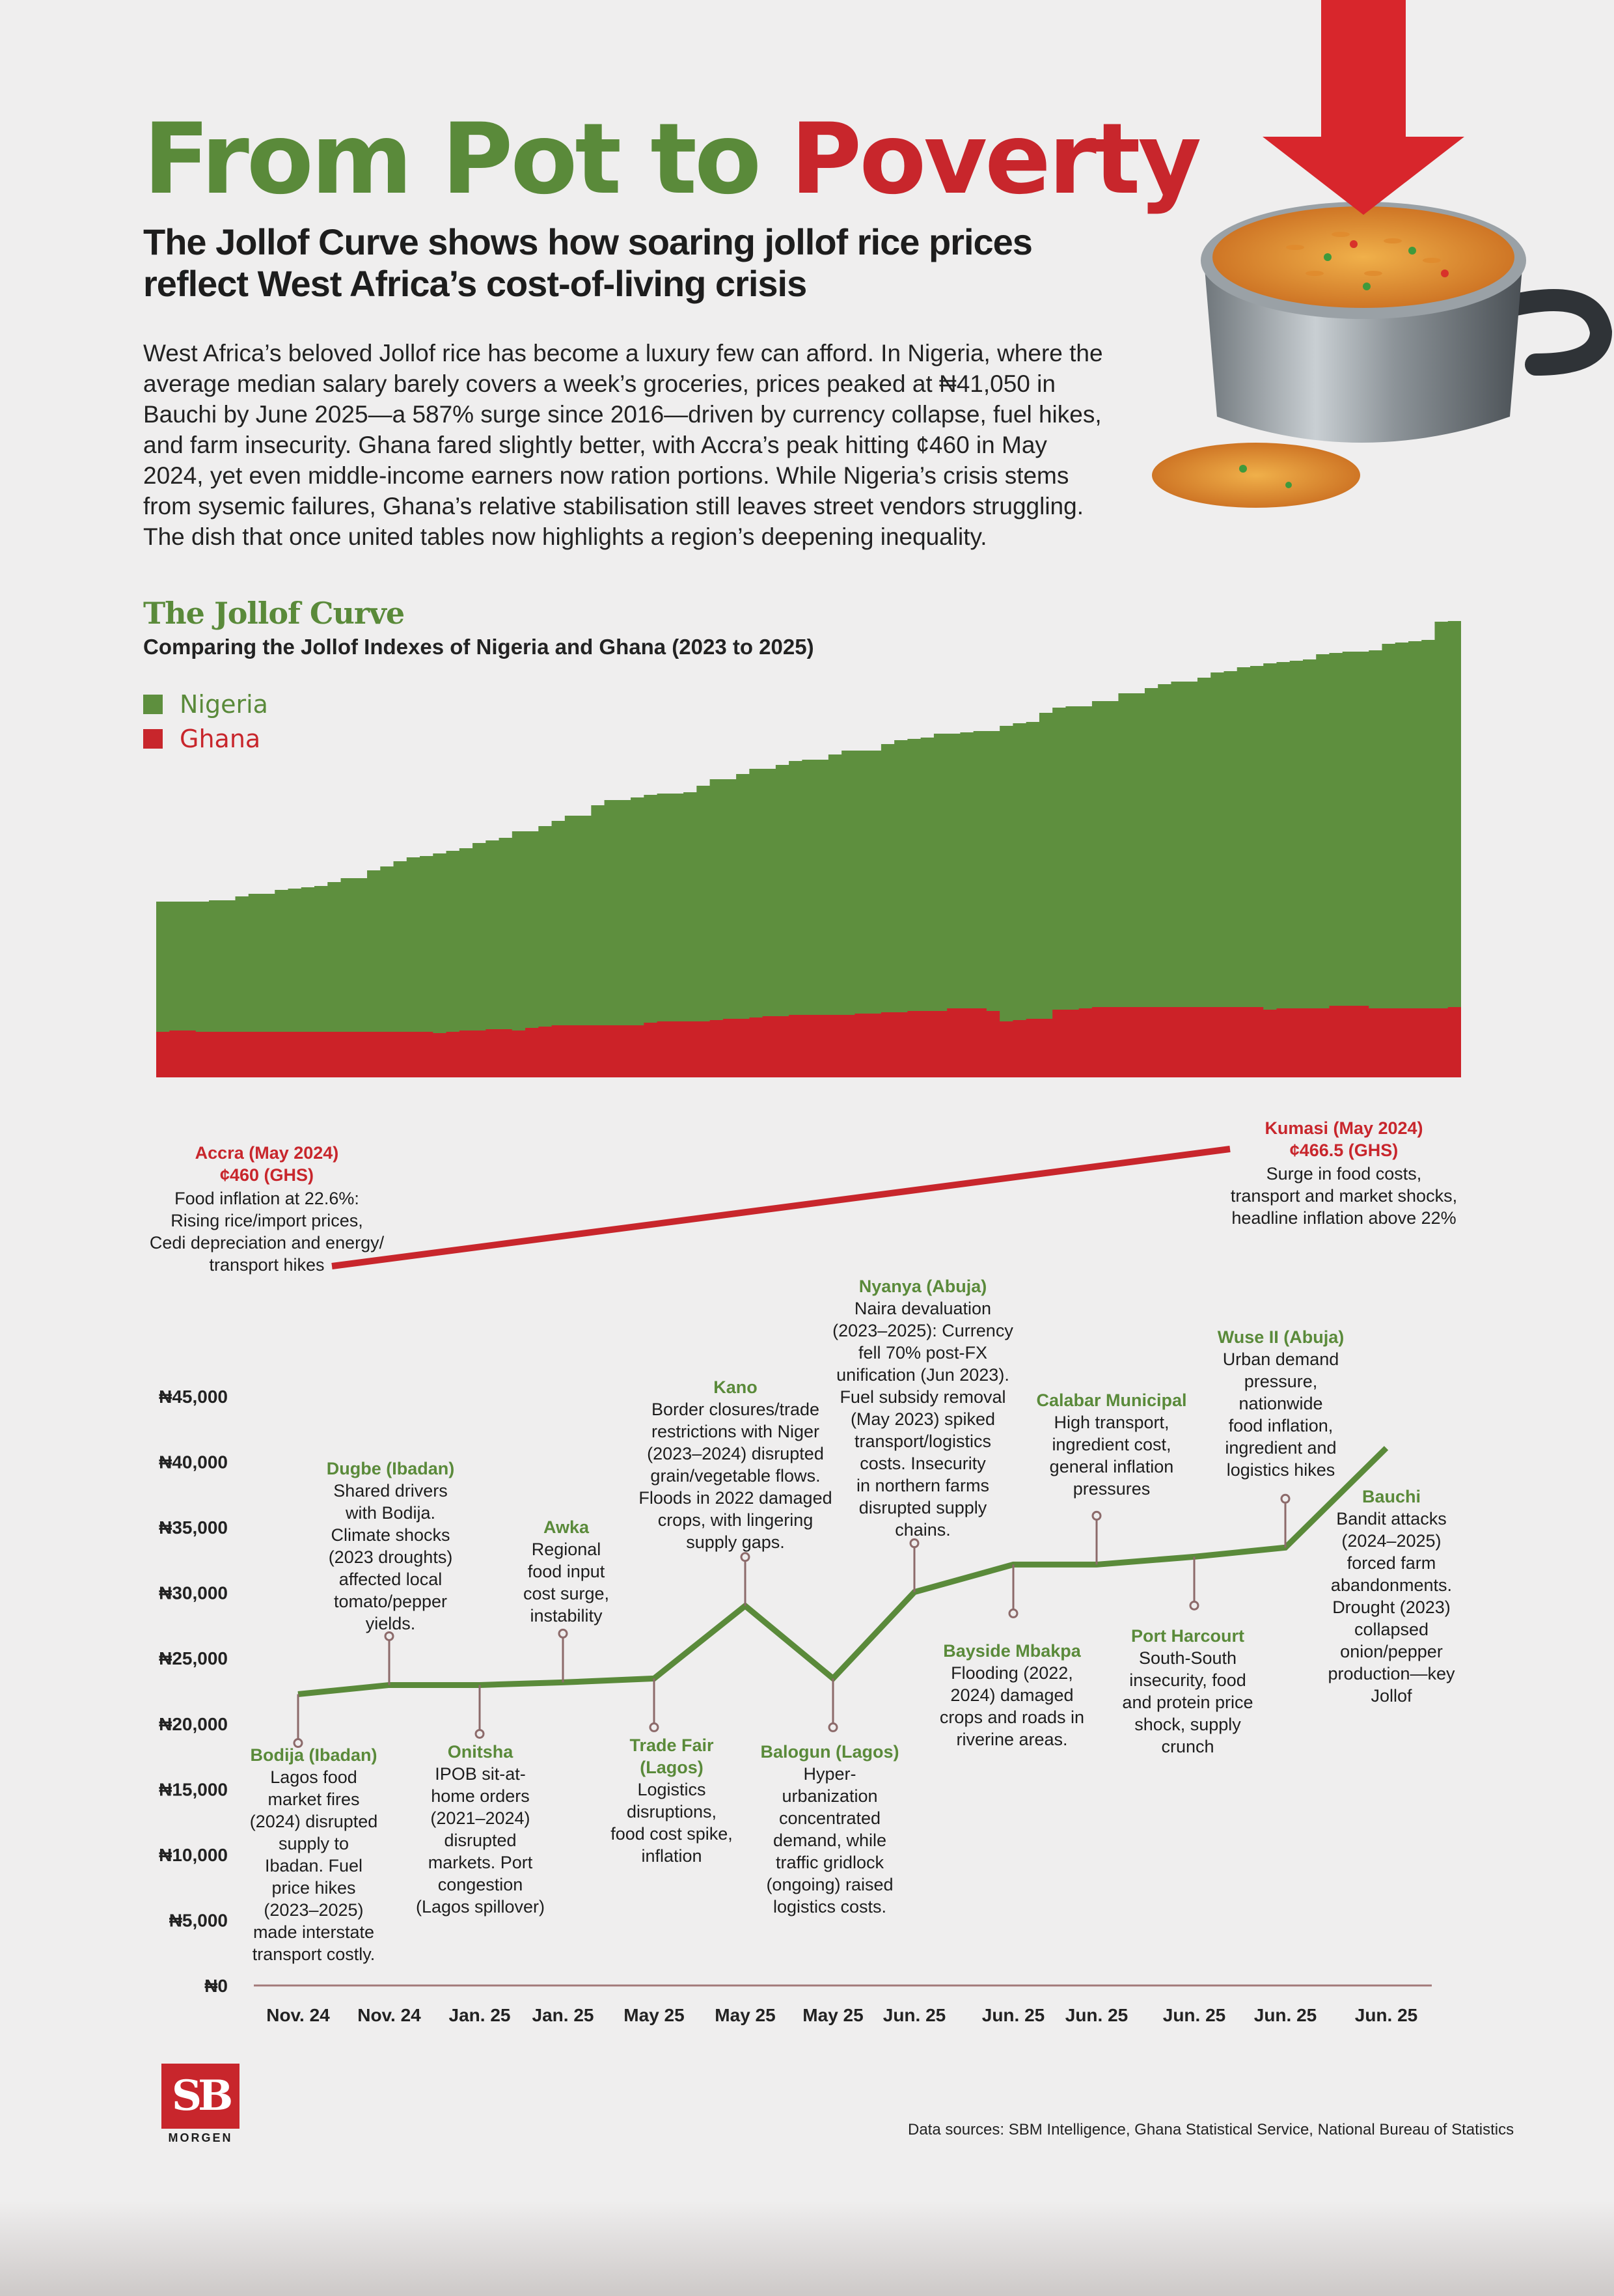  I want to click on y-tick-label: ₦15,000, so click(193, 1789).